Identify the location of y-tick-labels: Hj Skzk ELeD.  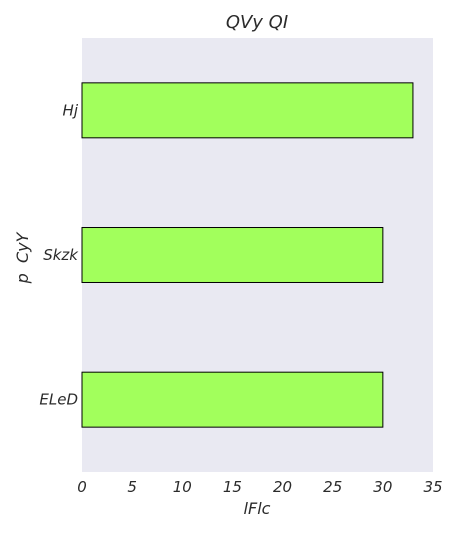
(59, 254).